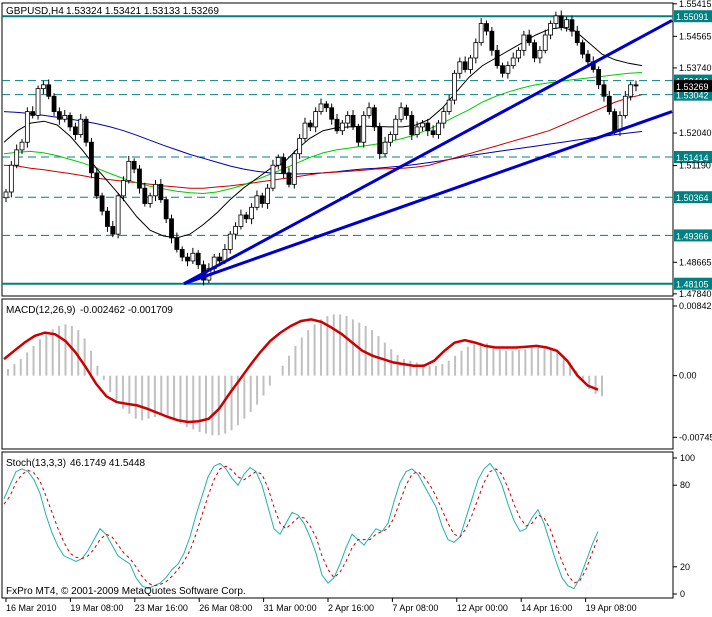 The width and height of the screenshot is (712, 617). What do you see at coordinates (225, 608) in the screenshot?
I see `time-tick-label: 26 Mar 08:00` at bounding box center [225, 608].